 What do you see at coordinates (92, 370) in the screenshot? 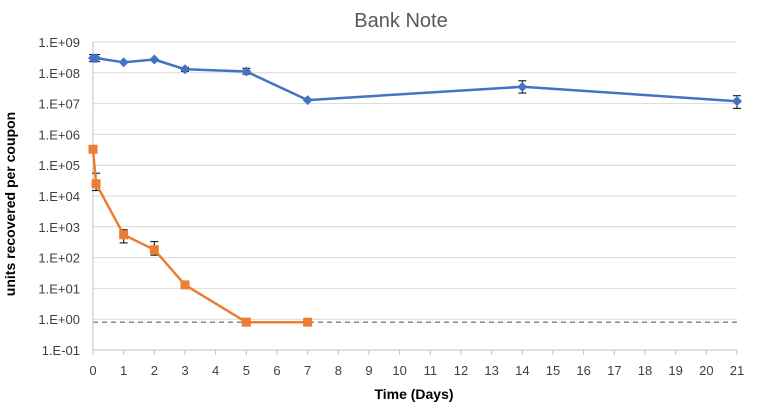
I see `x-tick-label: 0` at bounding box center [92, 370].